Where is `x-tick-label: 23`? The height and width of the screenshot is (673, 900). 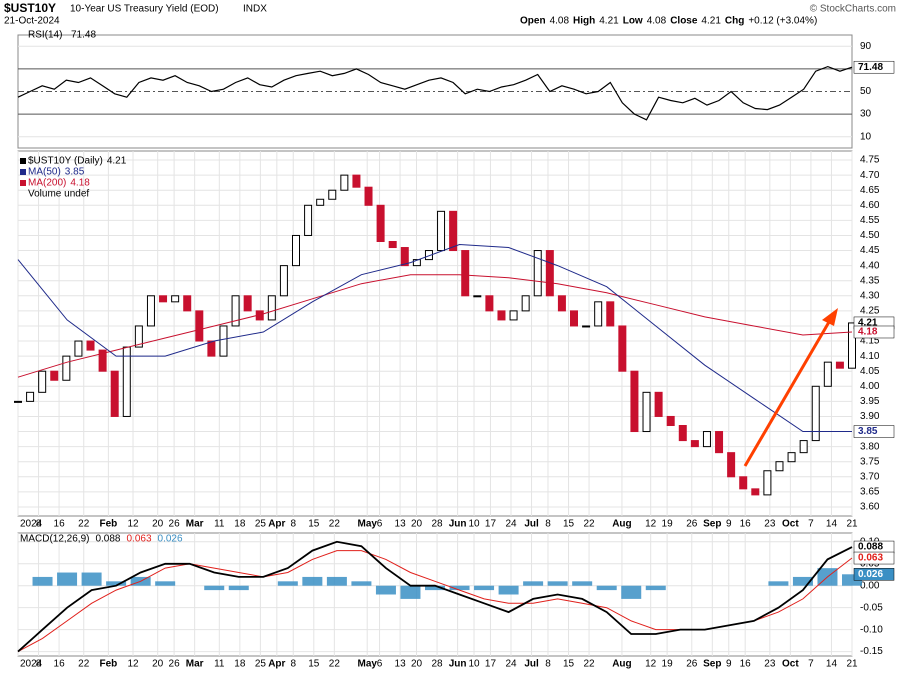
x-tick-label: 23 is located at coordinates (770, 664).